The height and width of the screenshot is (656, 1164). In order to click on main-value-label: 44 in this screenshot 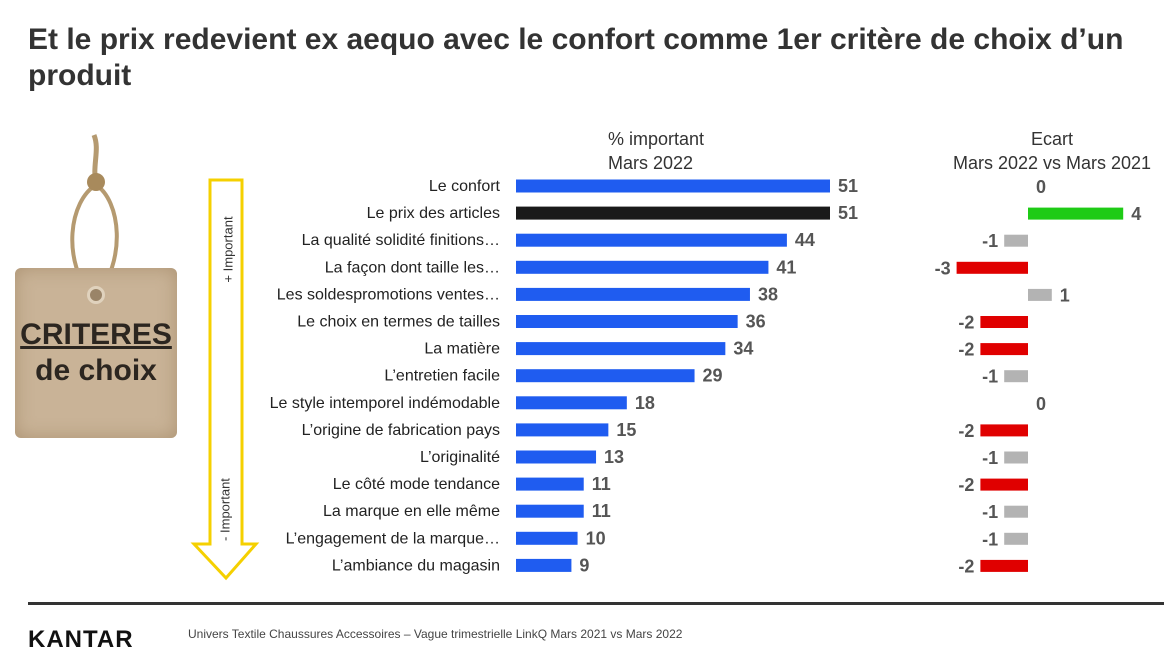, I will do `click(805, 240)`.